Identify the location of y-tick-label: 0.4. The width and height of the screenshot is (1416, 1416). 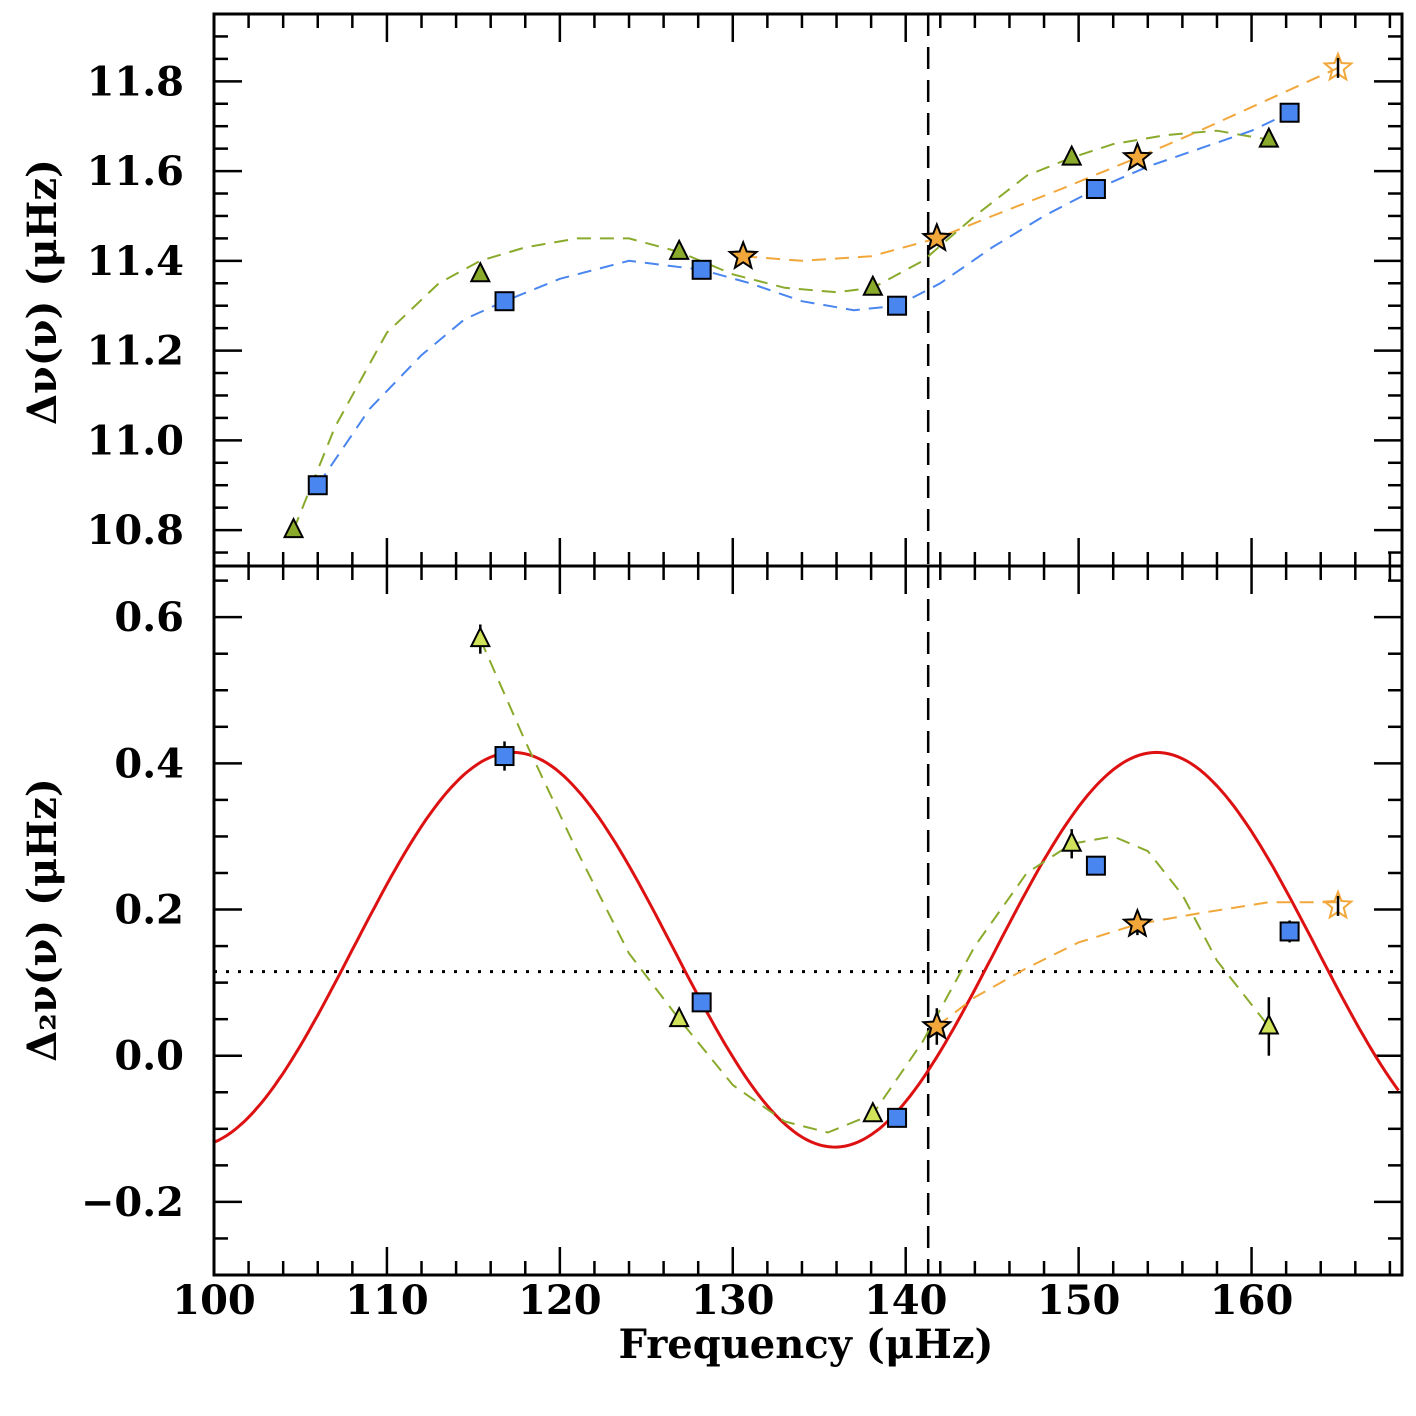
(149, 763).